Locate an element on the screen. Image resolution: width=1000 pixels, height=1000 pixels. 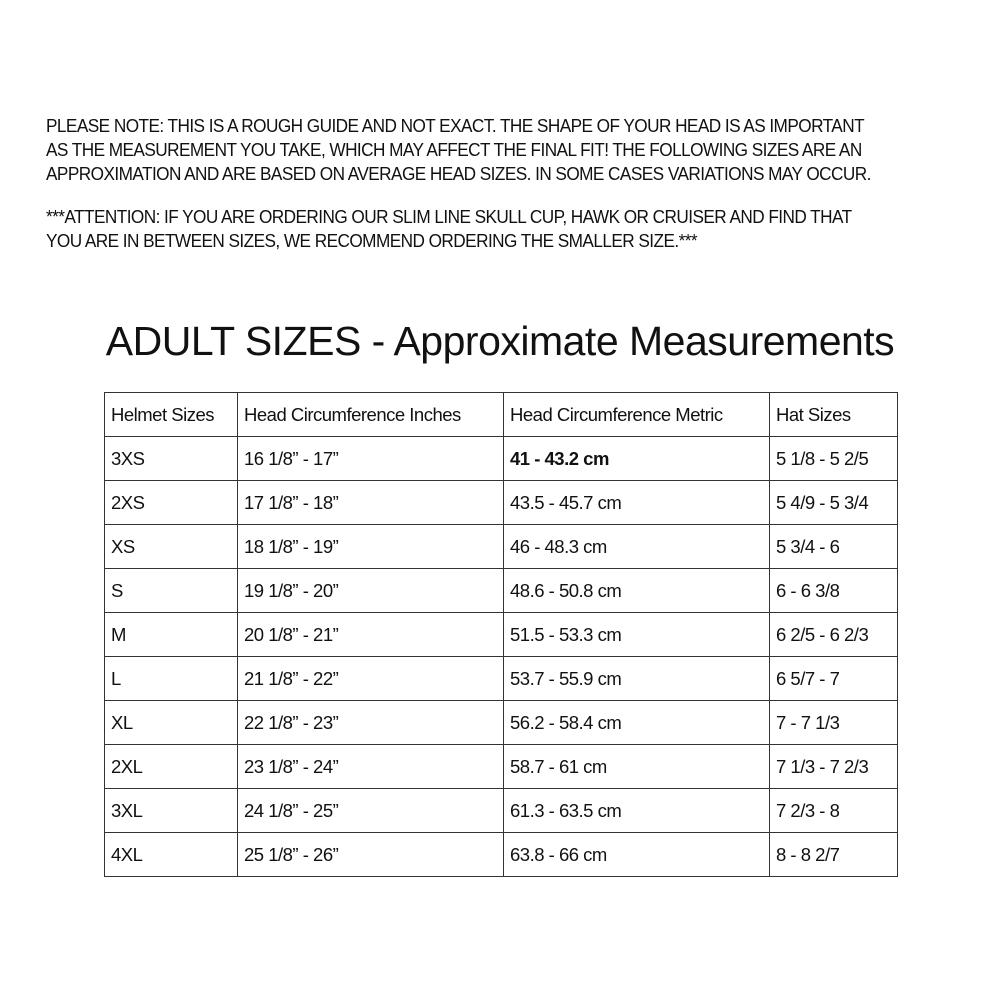
hat-size-cell: 5 1/8 - 5 2/5 is located at coordinates (833, 458).